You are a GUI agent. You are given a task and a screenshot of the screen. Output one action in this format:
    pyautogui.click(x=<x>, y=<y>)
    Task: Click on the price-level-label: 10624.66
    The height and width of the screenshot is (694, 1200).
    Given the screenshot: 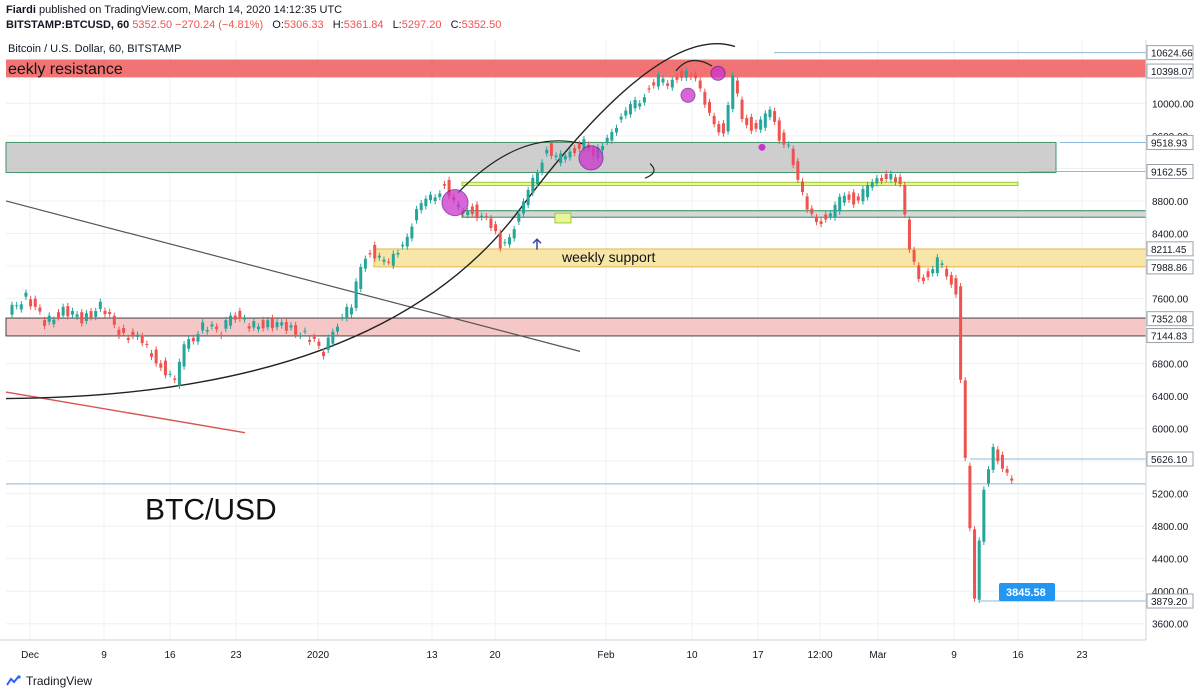 What is the action you would take?
    pyautogui.click(x=1172, y=54)
    